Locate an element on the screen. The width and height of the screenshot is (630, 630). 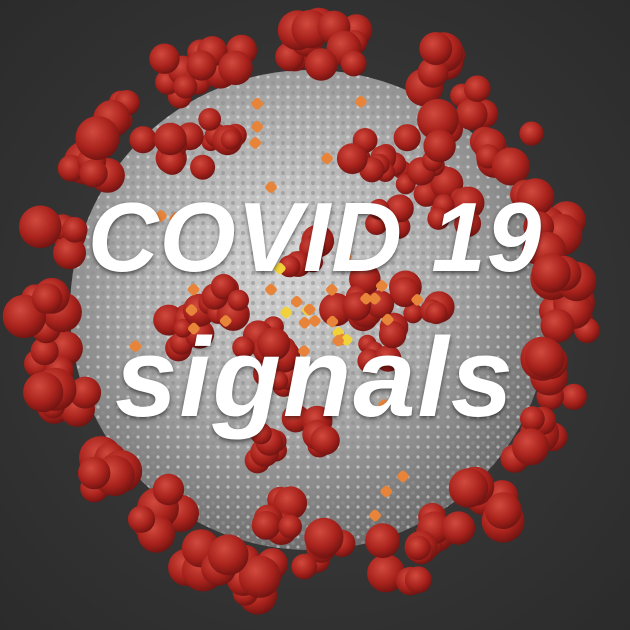
caption-line-1: COVID 19 is located at coordinates (315, 237).